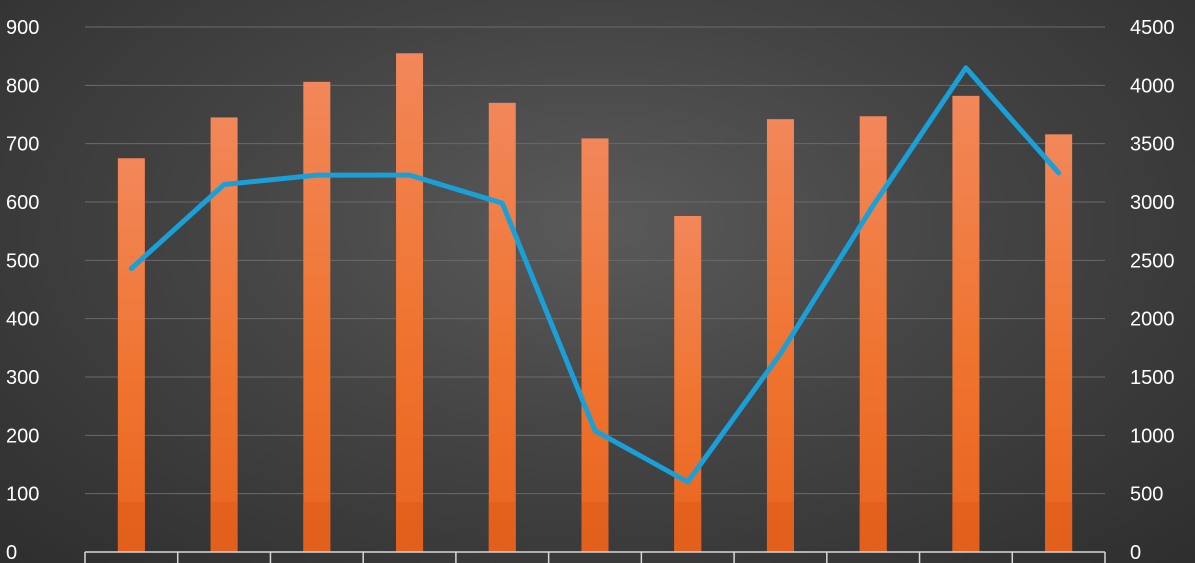 The image size is (1195, 563). Describe the element at coordinates (22, 378) in the screenshot. I see `left-tick-label: 300` at that location.